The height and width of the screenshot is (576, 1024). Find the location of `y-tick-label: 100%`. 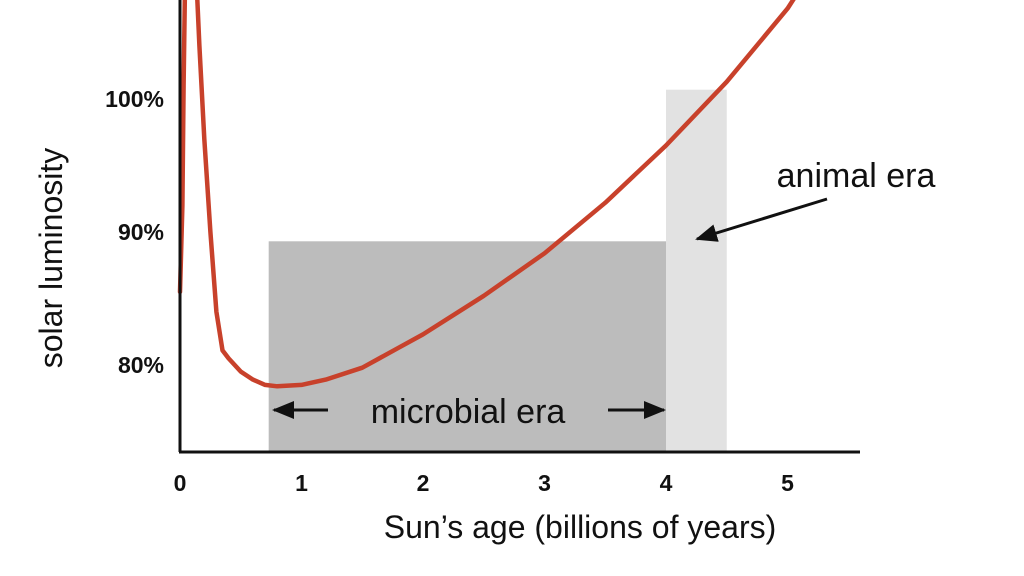

y-tick-label: 100% is located at coordinates (134, 99).